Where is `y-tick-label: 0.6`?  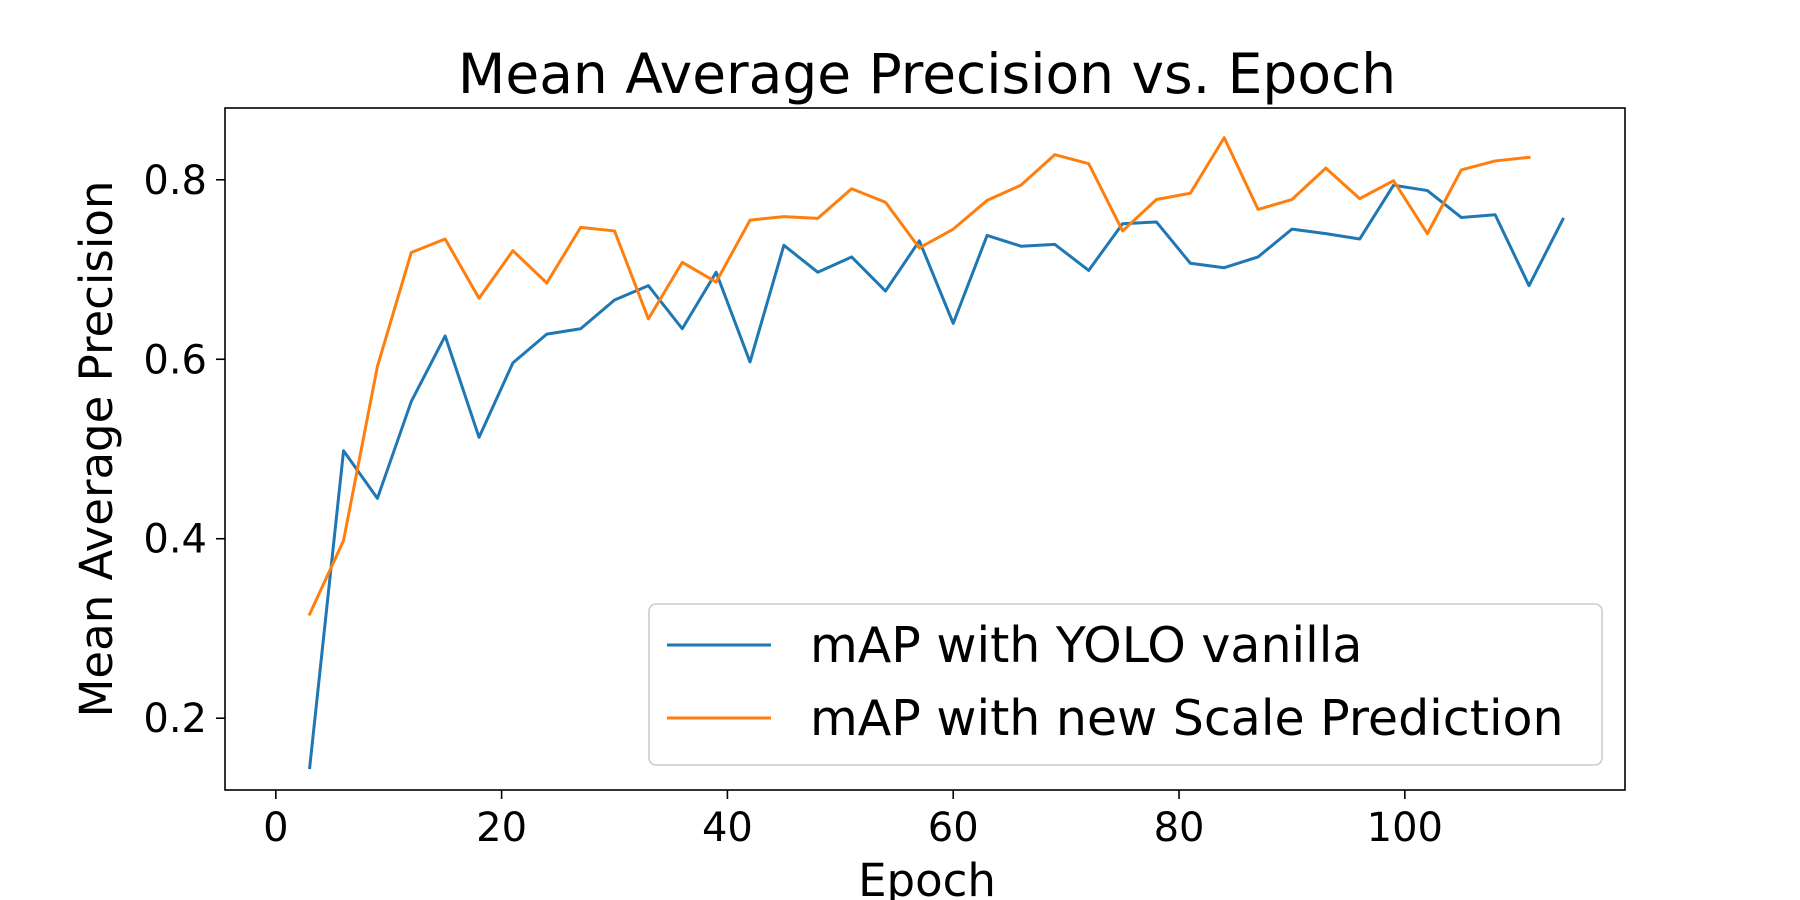 y-tick-label: 0.6 is located at coordinates (175, 360).